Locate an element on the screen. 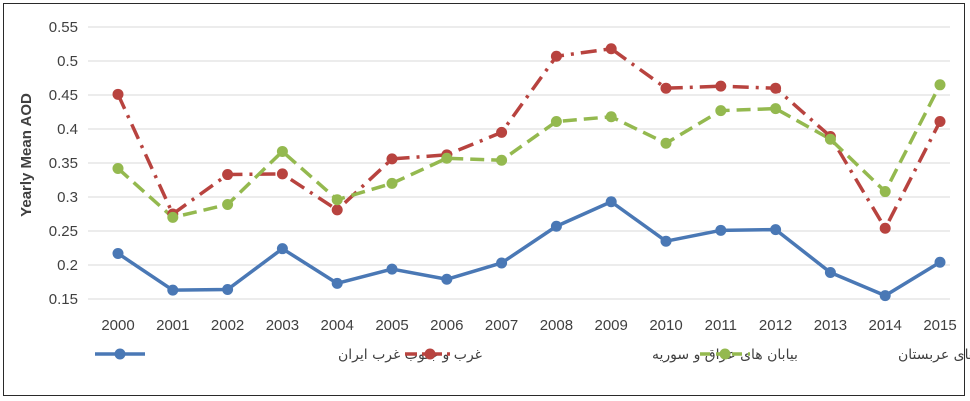  x-tick-label: 2014 is located at coordinates (885, 325).